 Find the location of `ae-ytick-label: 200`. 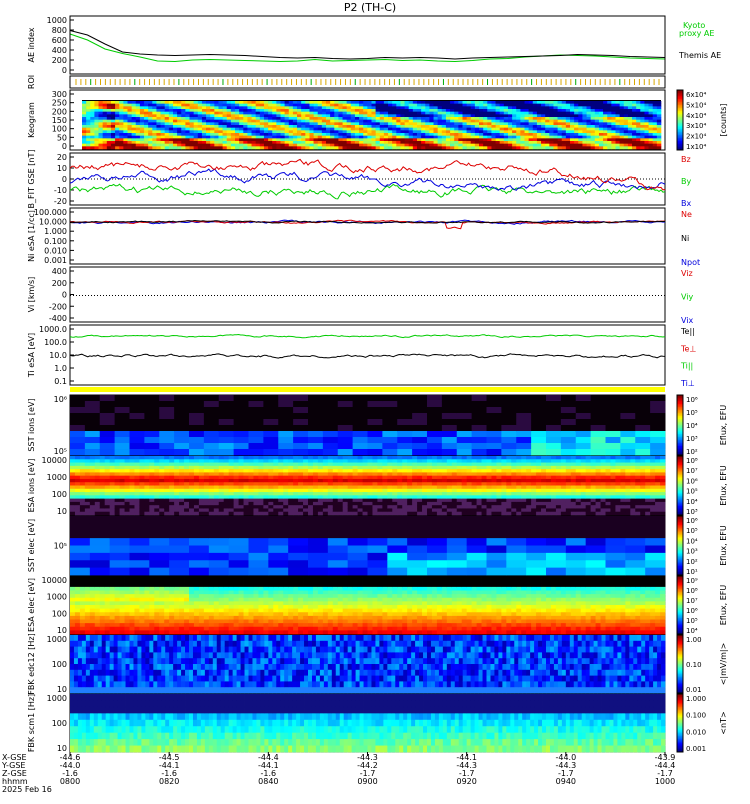

ae-ytick-label: 200 is located at coordinates (59, 60).